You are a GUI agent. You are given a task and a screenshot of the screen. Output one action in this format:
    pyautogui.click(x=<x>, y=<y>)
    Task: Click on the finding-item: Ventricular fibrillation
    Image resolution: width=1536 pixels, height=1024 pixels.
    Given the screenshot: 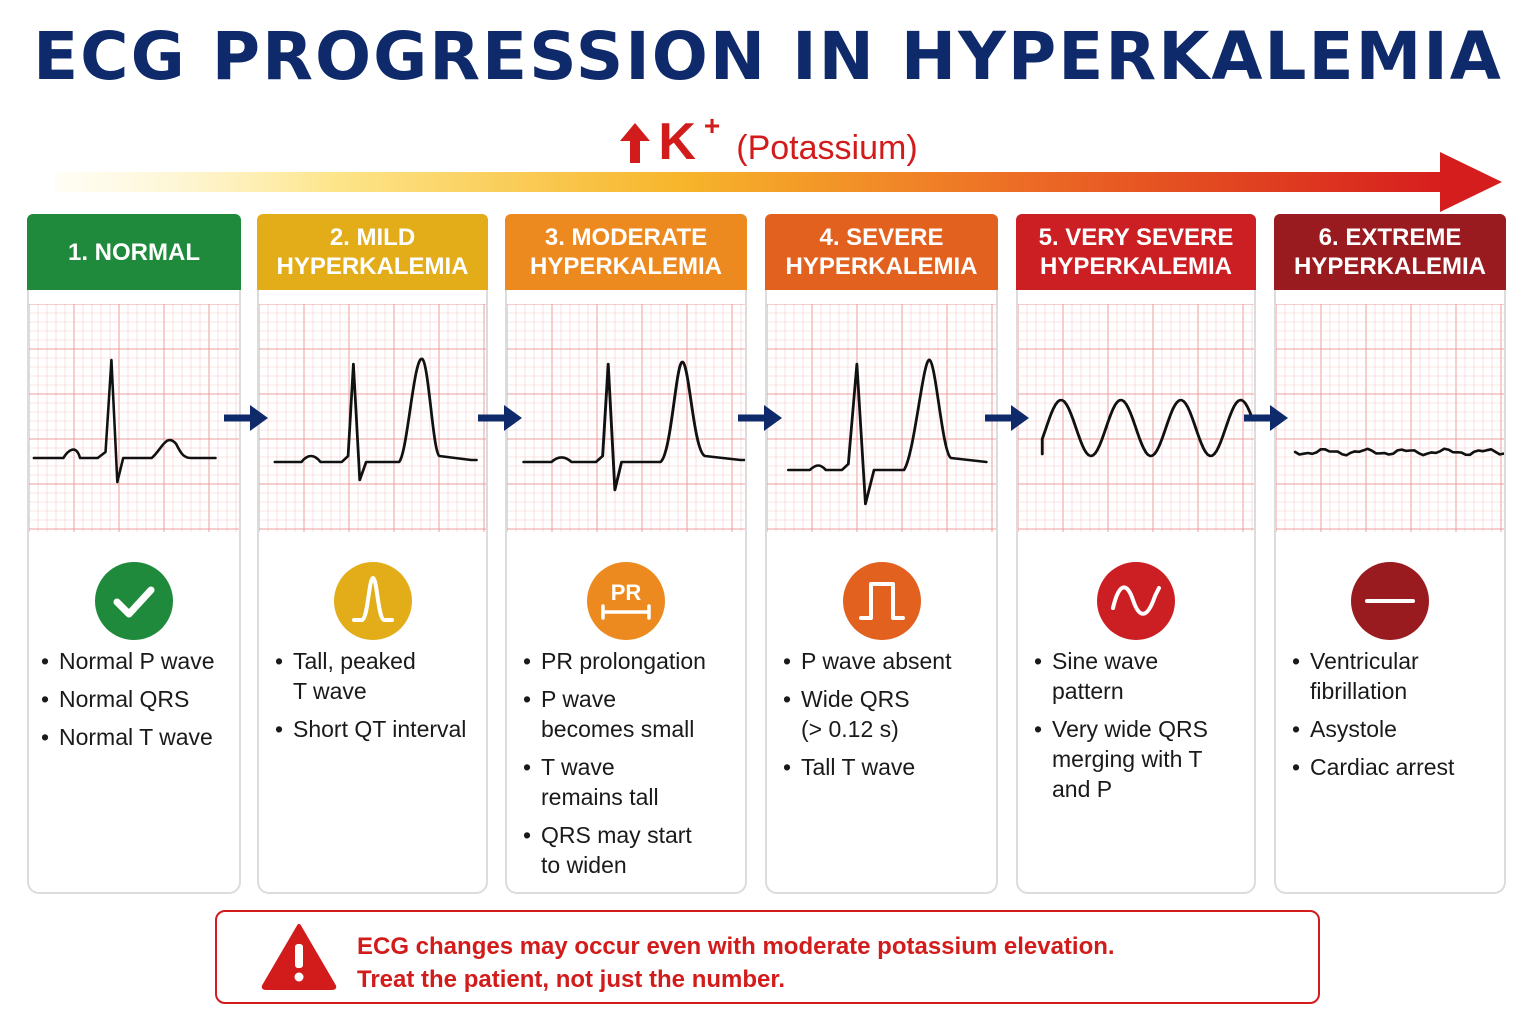 What is the action you would take?
    pyautogui.click(x=1396, y=676)
    